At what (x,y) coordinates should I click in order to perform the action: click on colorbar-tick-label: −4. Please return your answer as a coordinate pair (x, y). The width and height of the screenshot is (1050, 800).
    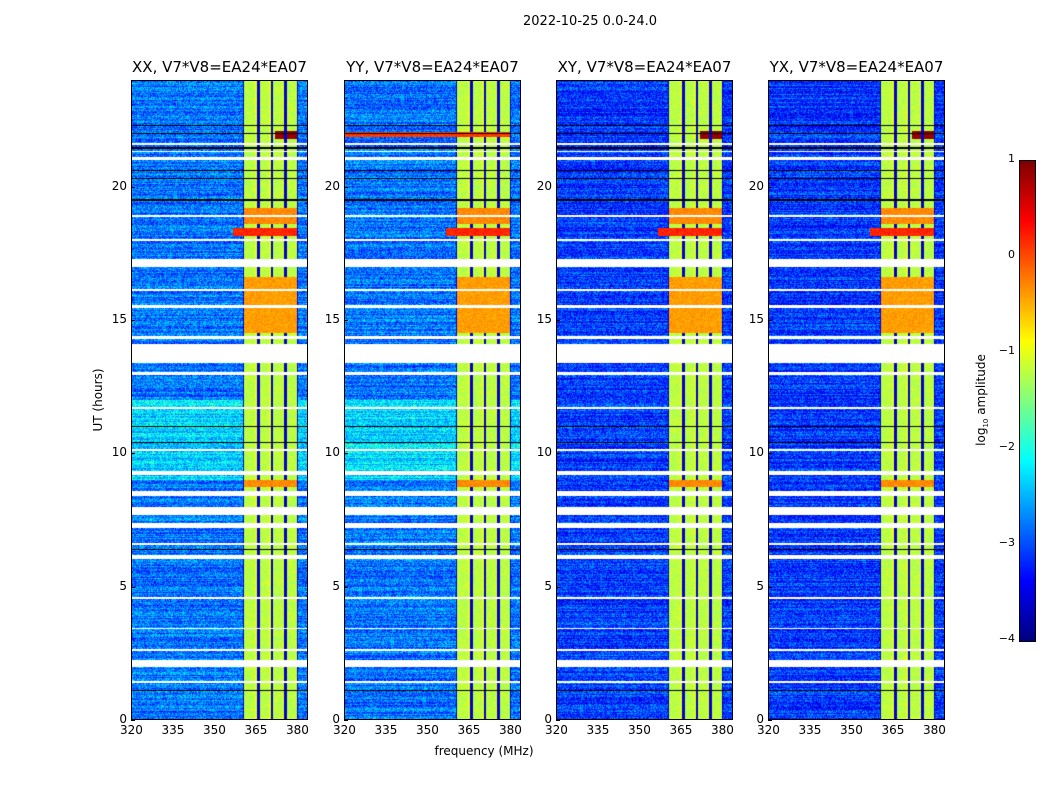
    Looking at the image, I should click on (1006, 638).